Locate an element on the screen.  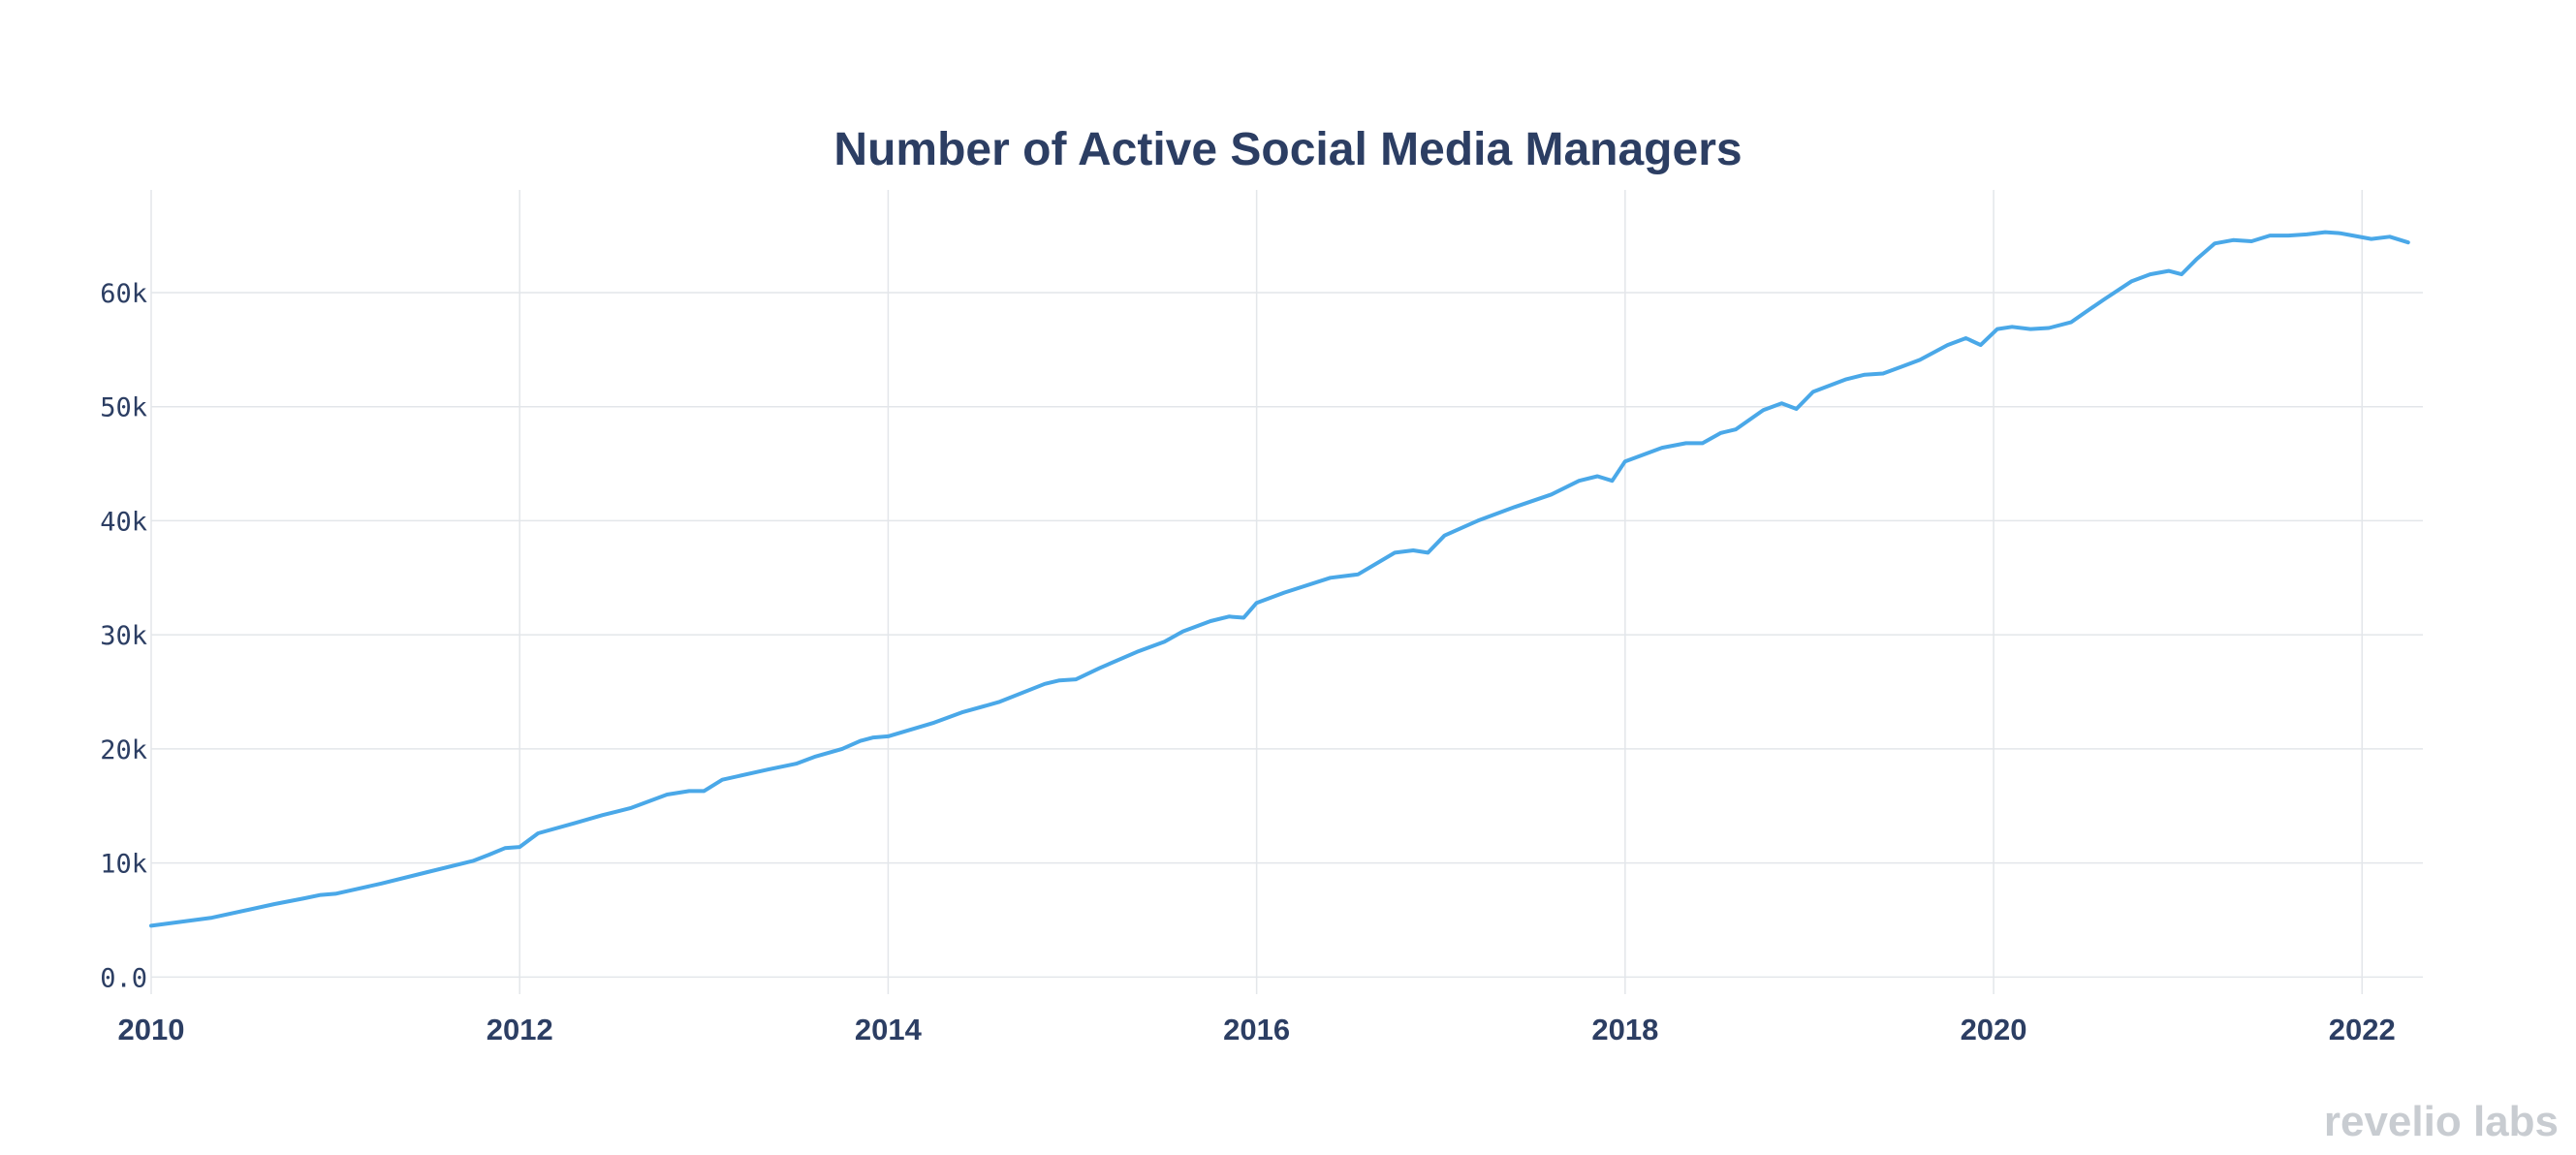
y-tick-label: 10k is located at coordinates (123, 865).